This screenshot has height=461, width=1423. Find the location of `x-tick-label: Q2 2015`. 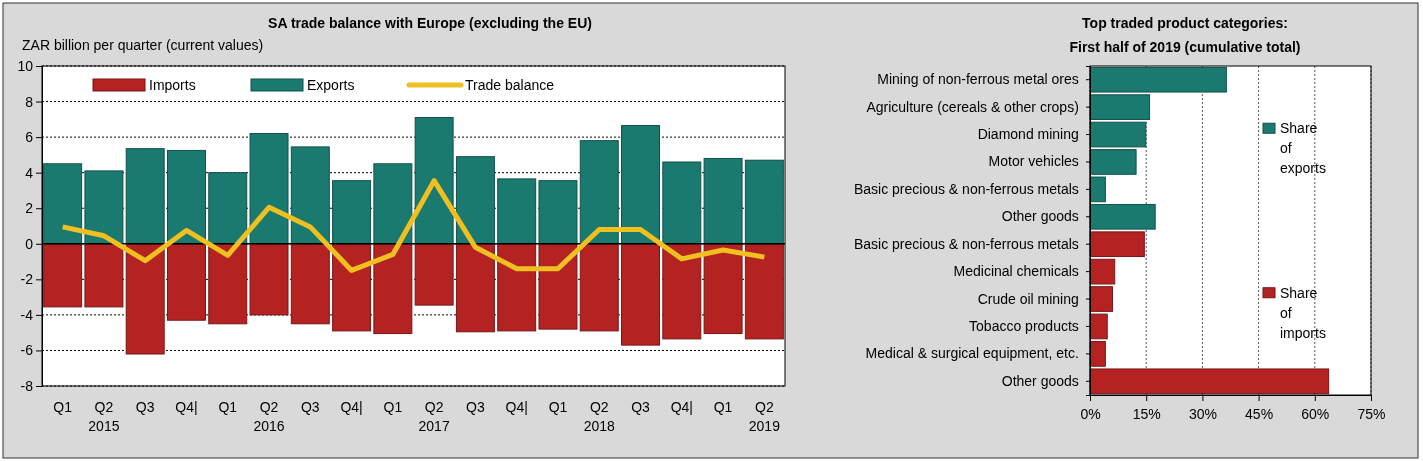

x-tick-label: Q2 2015 is located at coordinates (104, 416).